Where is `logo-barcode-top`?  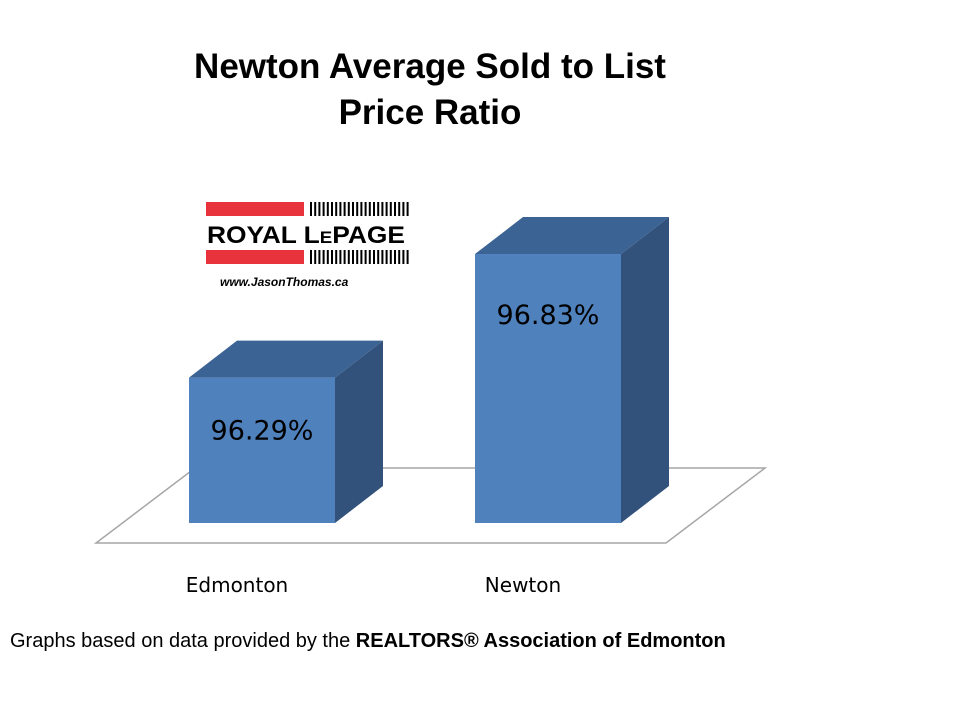 logo-barcode-top is located at coordinates (359, 209).